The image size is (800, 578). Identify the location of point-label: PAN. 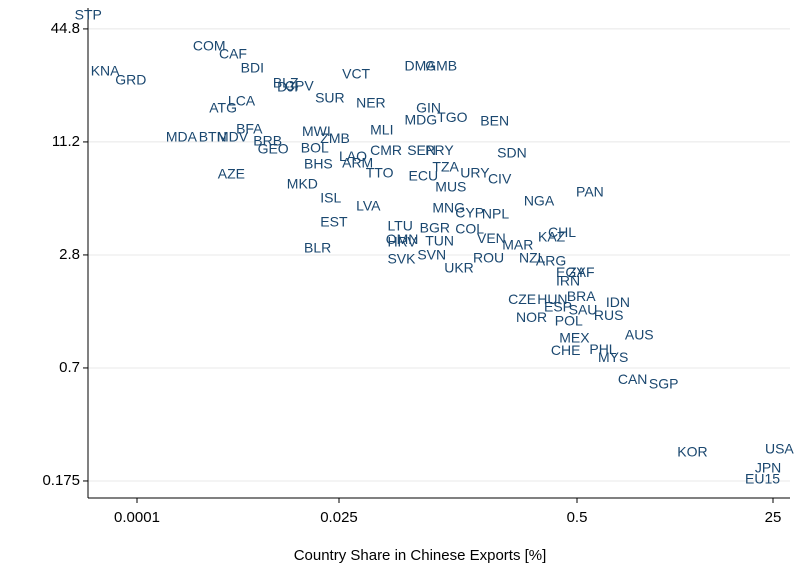
(590, 192).